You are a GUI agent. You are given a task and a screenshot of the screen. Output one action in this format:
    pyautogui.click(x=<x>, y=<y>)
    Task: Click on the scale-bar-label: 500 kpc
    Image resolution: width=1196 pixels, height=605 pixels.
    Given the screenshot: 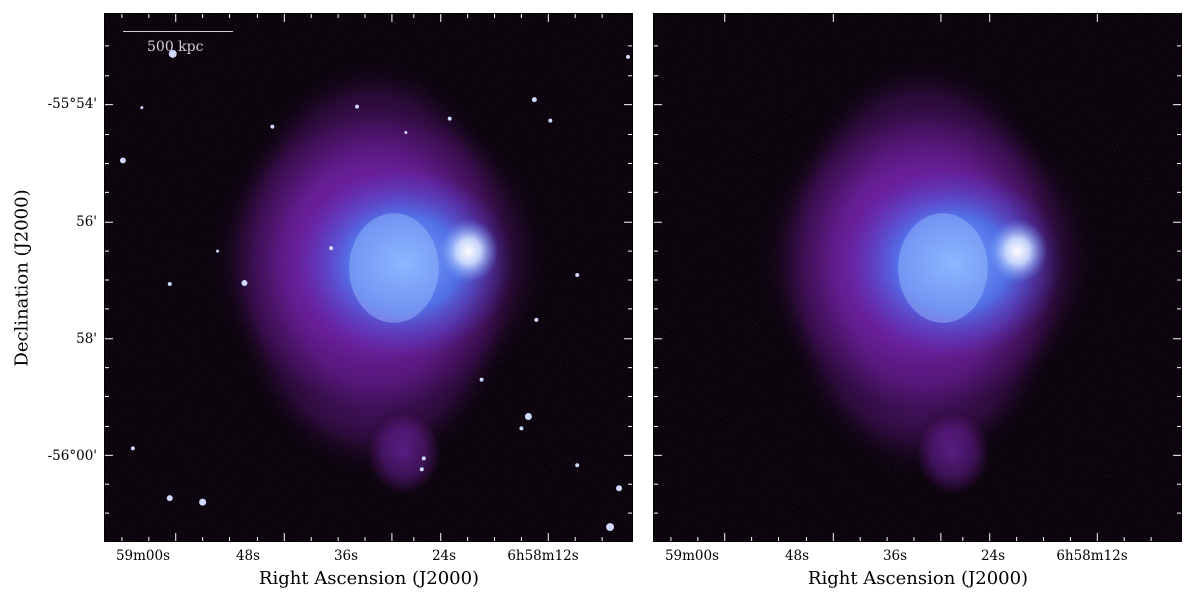 What is the action you would take?
    pyautogui.click(x=175, y=47)
    